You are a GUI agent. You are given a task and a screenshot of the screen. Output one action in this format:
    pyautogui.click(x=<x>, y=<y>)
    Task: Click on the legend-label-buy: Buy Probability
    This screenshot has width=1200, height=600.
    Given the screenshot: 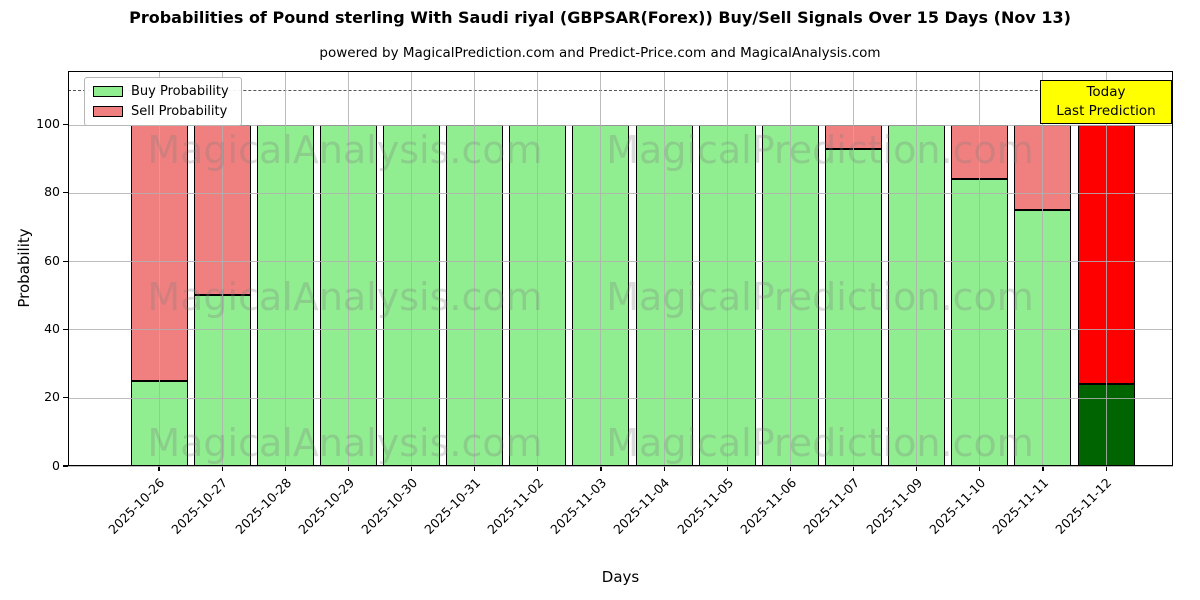 What is the action you would take?
    pyautogui.click(x=180, y=91)
    